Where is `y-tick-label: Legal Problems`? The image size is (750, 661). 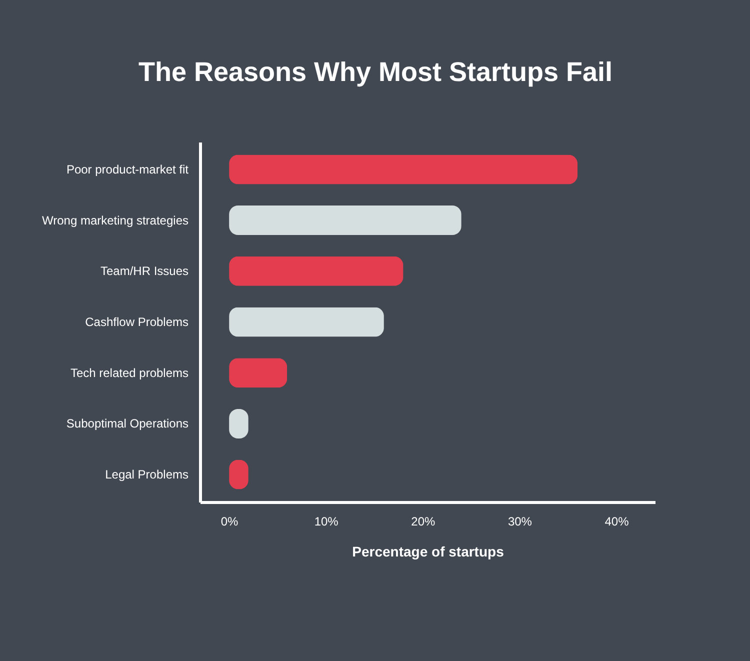 y-tick-label: Legal Problems is located at coordinates (146, 475).